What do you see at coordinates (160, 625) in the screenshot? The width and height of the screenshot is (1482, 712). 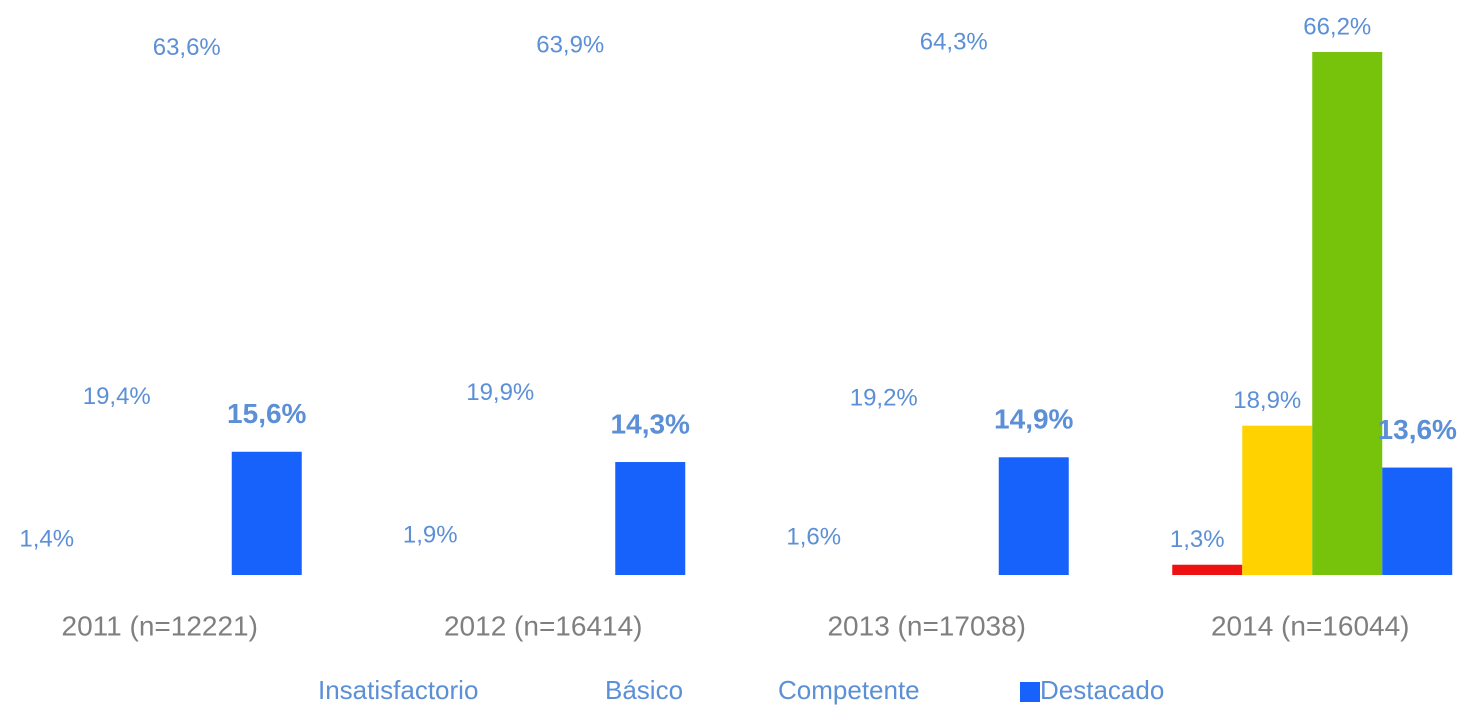 I see `x-tick-label: 2011 (n=12221)` at bounding box center [160, 625].